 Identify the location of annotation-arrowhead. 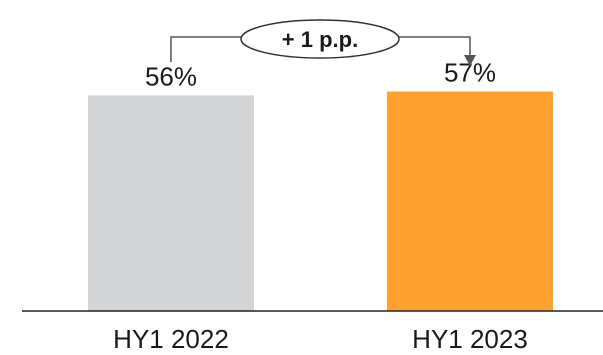
(470, 60).